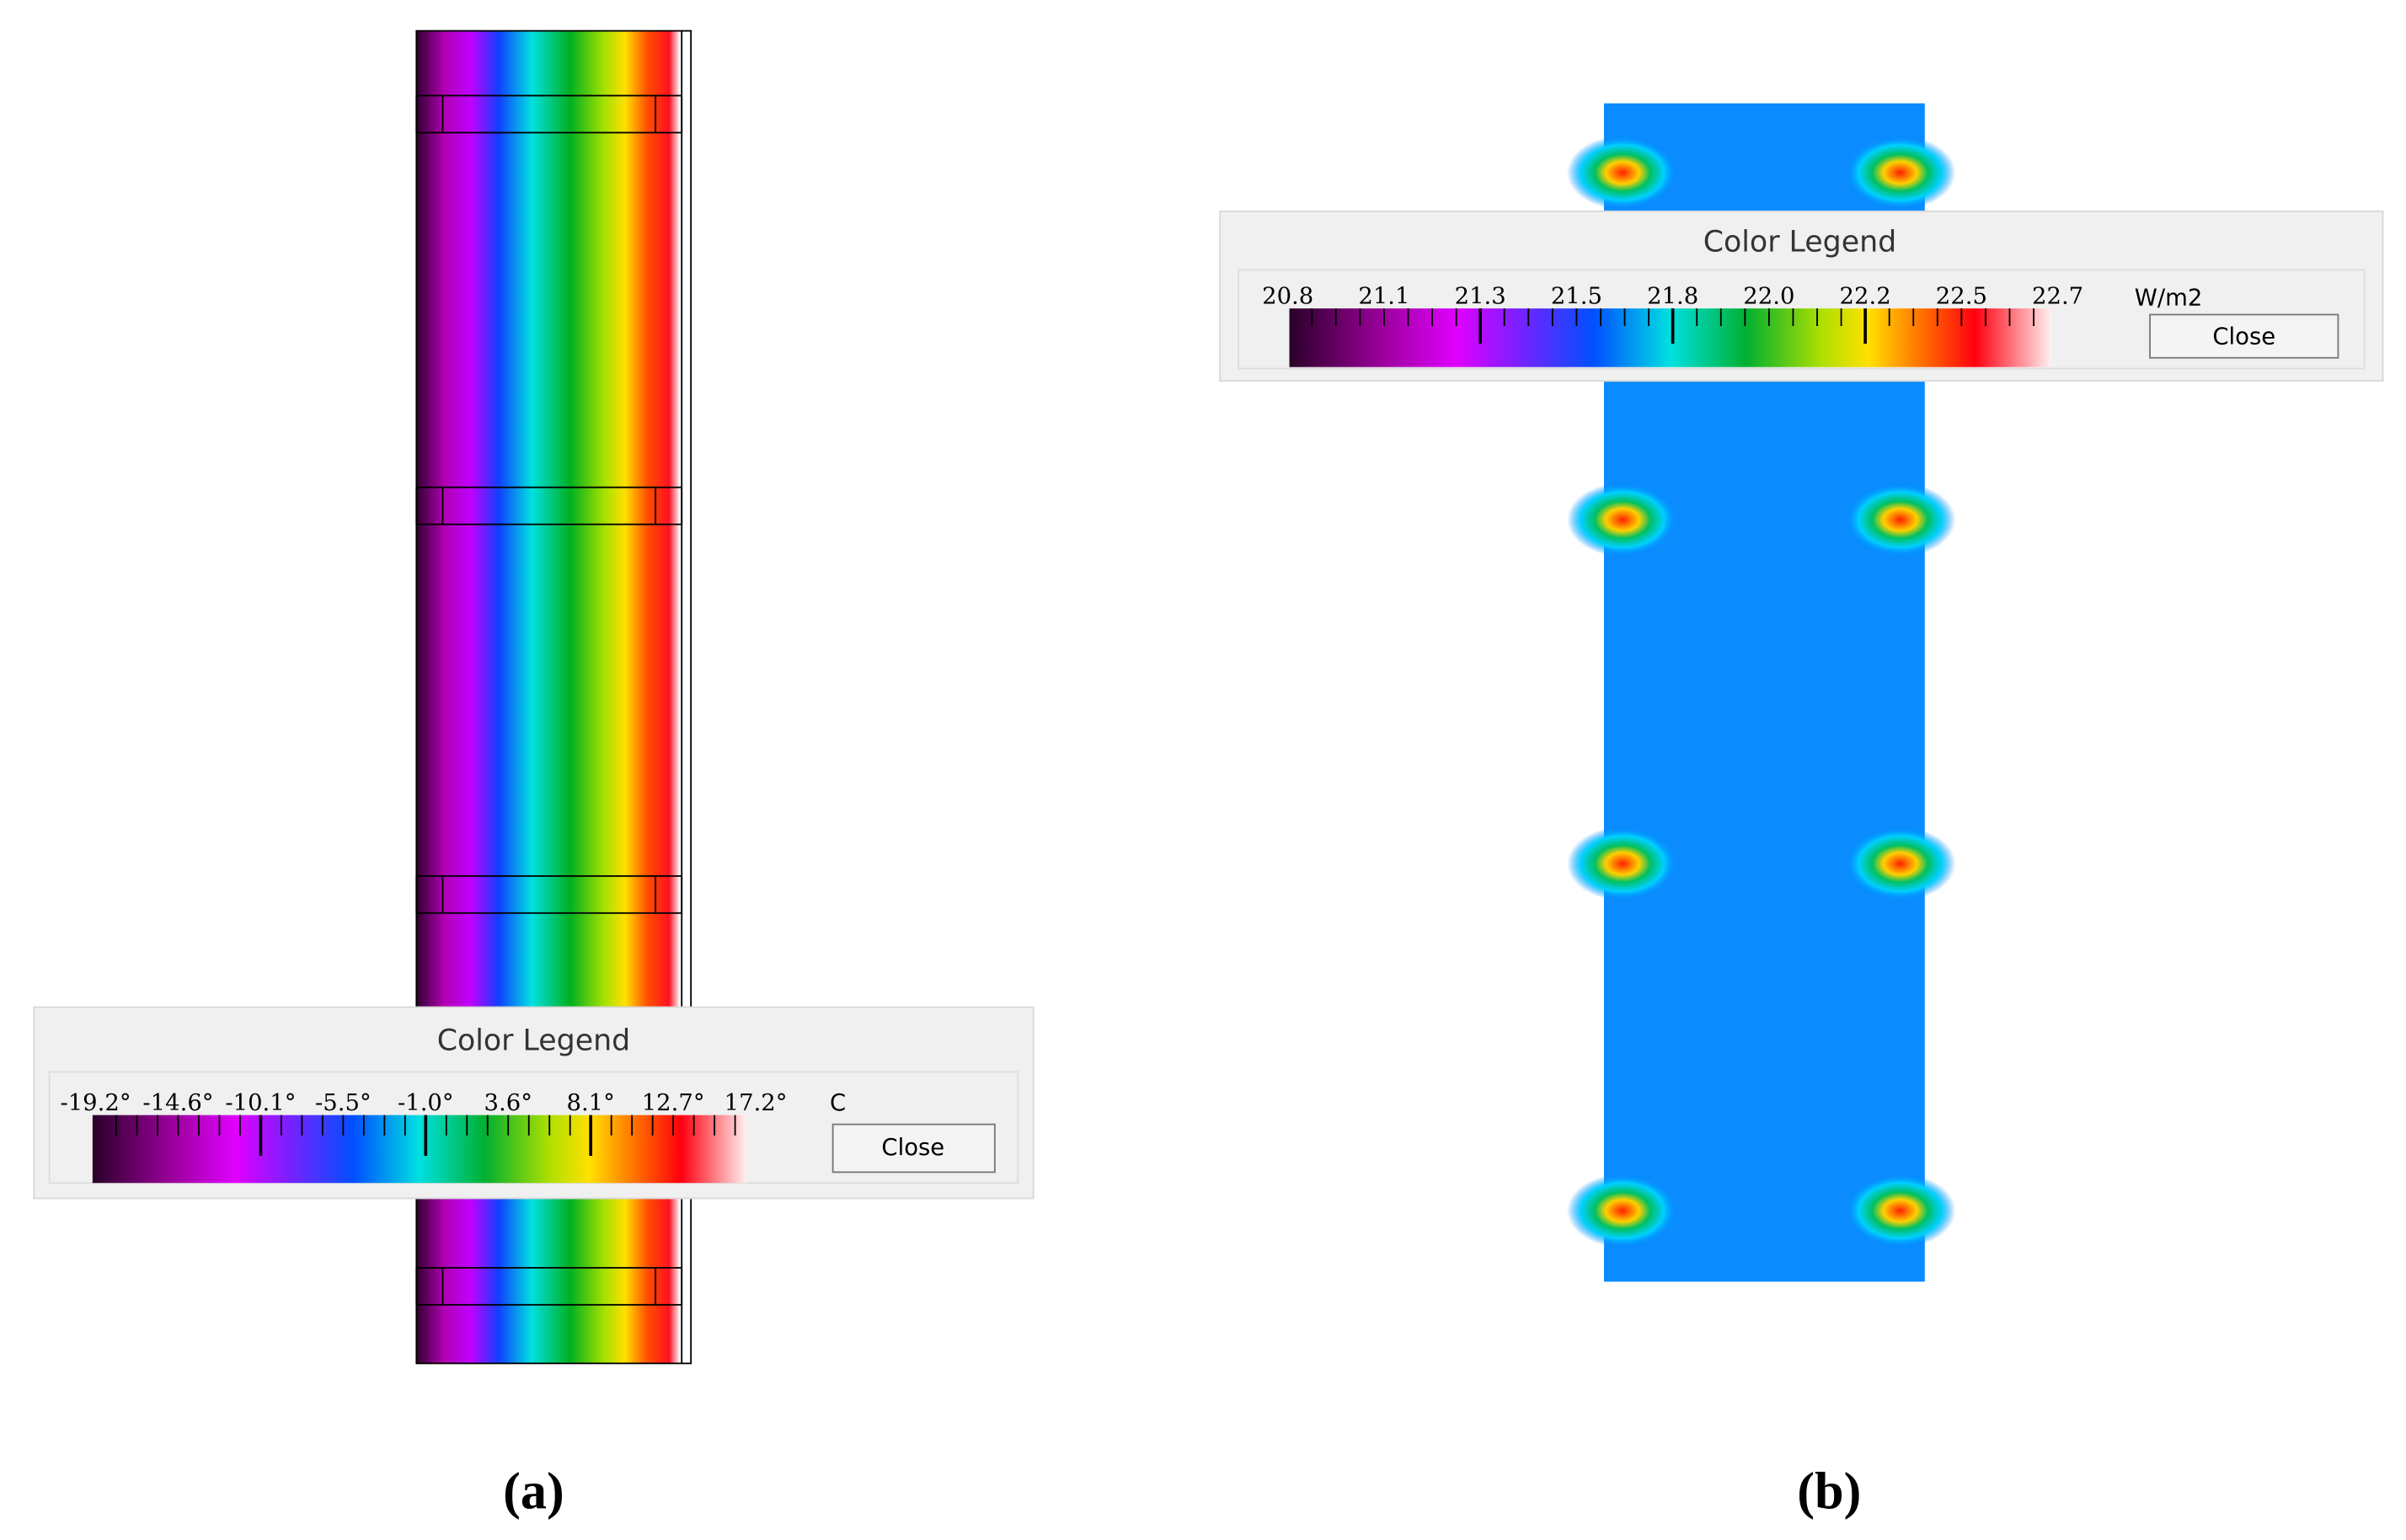  I want to click on legend-tick-label: 21.3, so click(1480, 297).